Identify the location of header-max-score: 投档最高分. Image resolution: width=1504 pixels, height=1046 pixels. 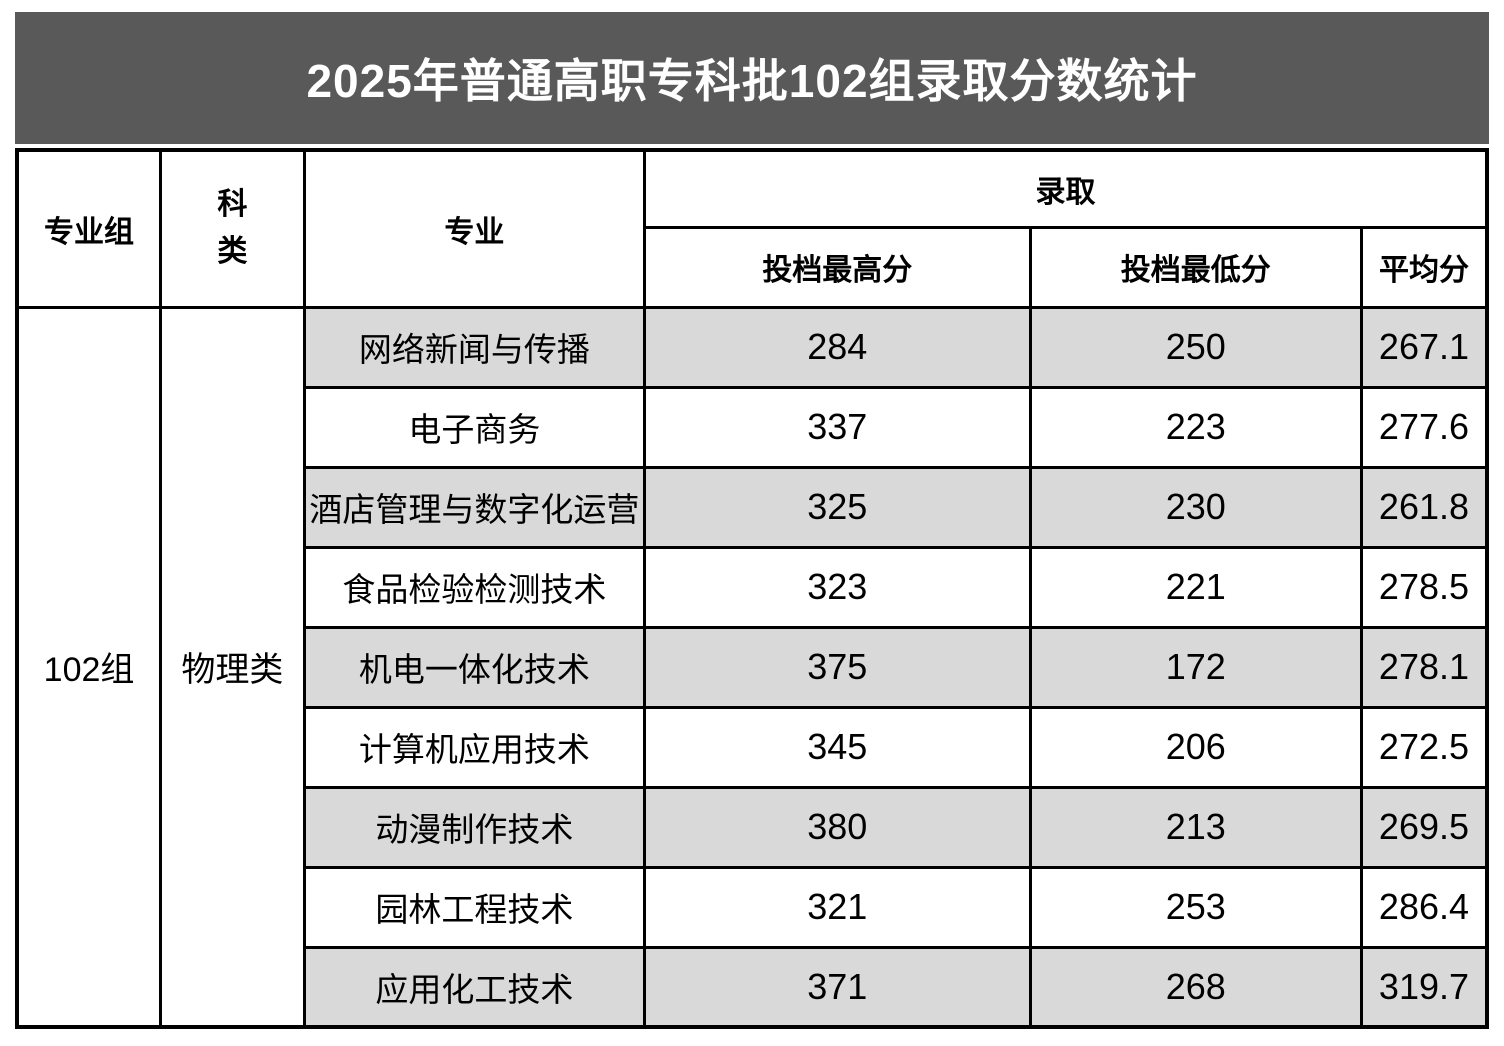
(837, 267).